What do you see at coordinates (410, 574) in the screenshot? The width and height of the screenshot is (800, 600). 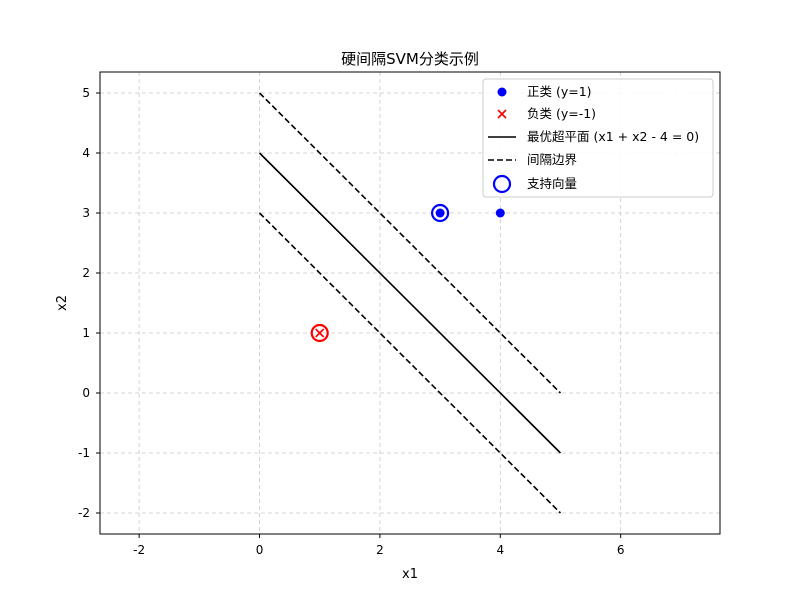 I see `x-axis-label: x1` at bounding box center [410, 574].